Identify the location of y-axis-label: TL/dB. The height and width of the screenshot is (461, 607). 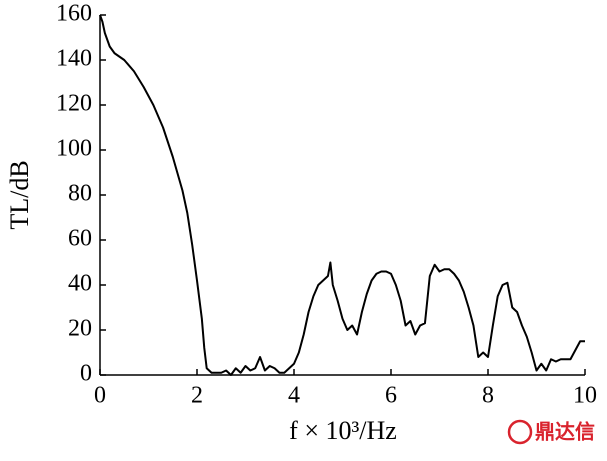
(19, 194).